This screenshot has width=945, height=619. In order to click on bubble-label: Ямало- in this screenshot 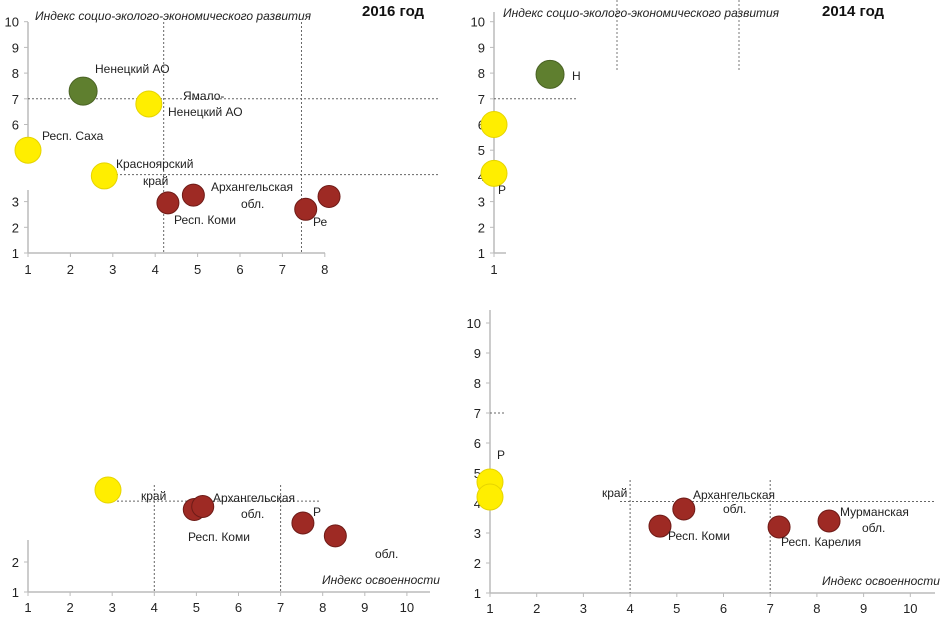, I will do `click(203, 96)`.